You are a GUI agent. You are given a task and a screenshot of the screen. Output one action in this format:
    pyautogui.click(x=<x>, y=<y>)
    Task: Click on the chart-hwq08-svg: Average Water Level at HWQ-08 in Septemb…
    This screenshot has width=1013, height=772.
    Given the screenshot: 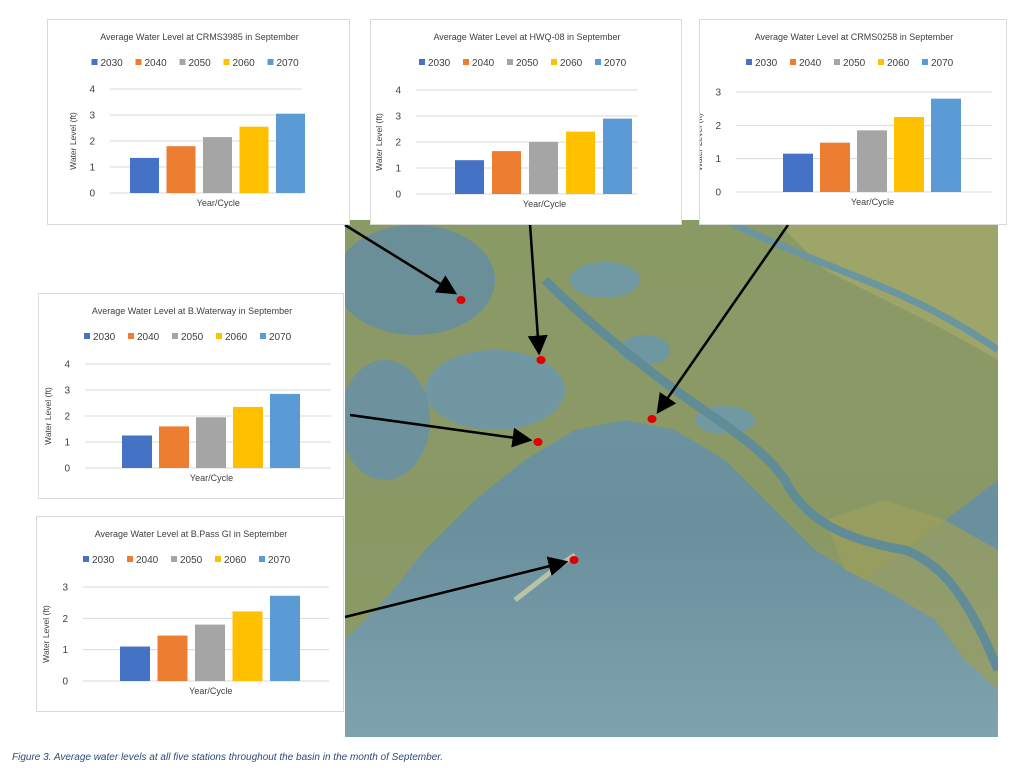 What is the action you would take?
    pyautogui.click(x=506, y=120)
    